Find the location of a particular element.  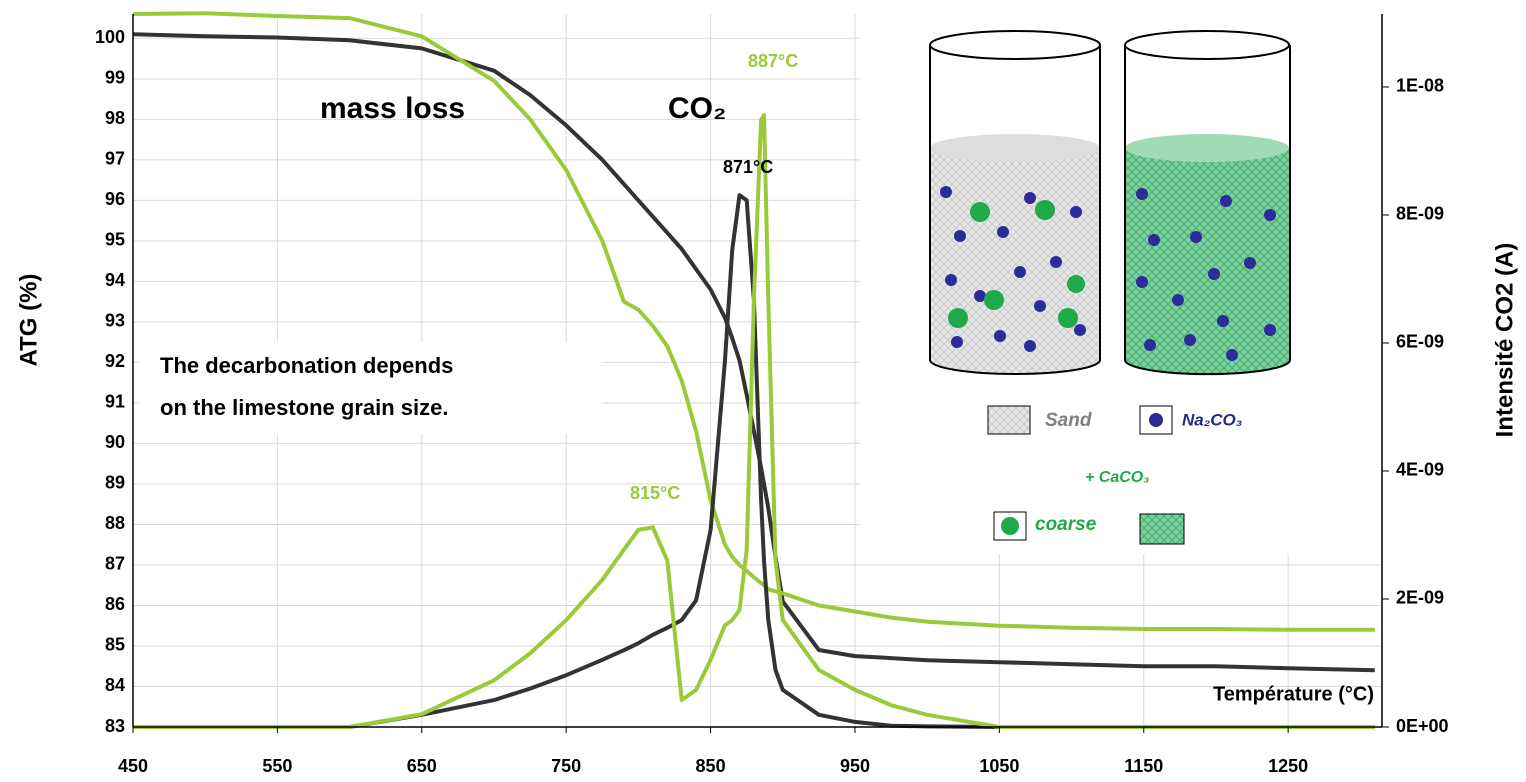

y-tick-label: 89 is located at coordinates (115, 483).